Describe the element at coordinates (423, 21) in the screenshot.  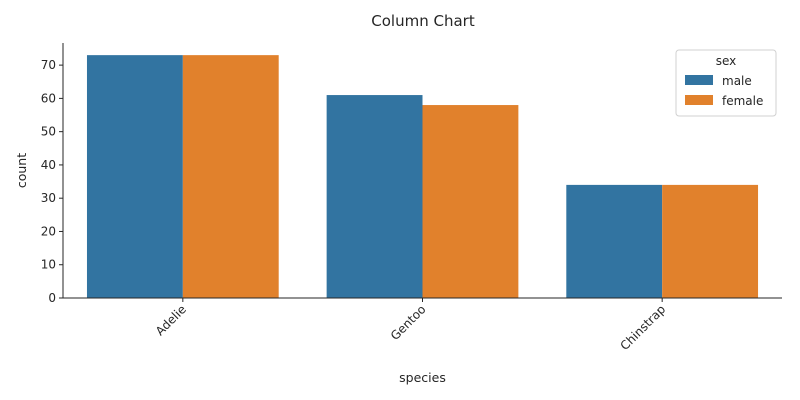
I see `chart-title: Column Chart` at that location.